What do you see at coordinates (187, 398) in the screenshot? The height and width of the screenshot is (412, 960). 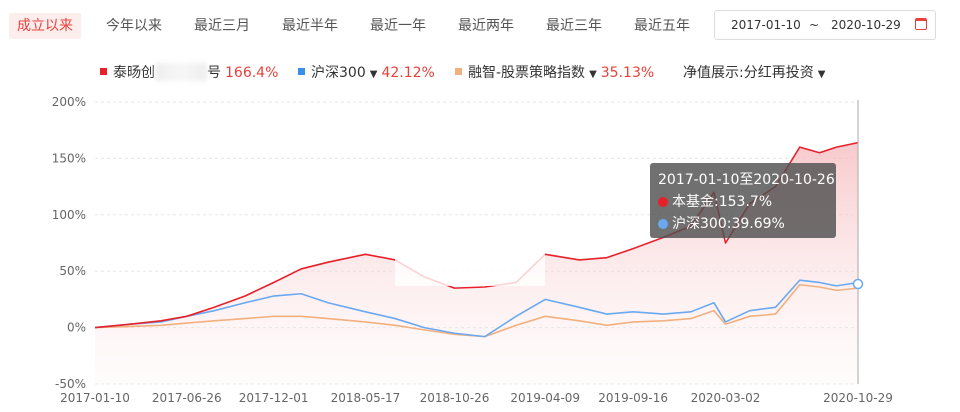 I see `x-tick-label: 2017-06-26` at bounding box center [187, 398].